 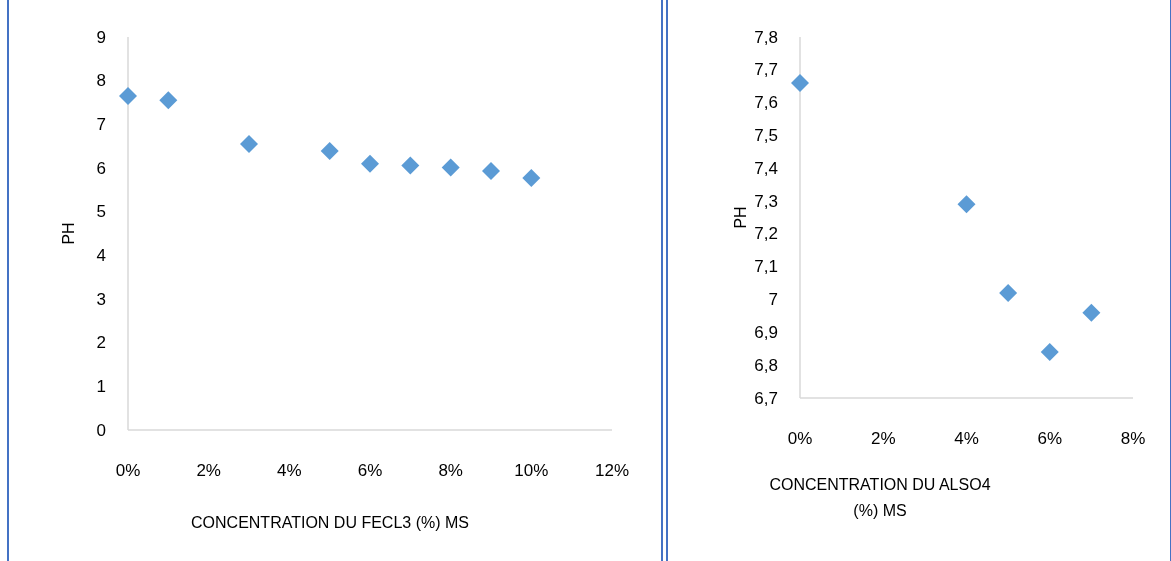 What do you see at coordinates (766, 135) in the screenshot?
I see `y-tick-label: 7,5` at bounding box center [766, 135].